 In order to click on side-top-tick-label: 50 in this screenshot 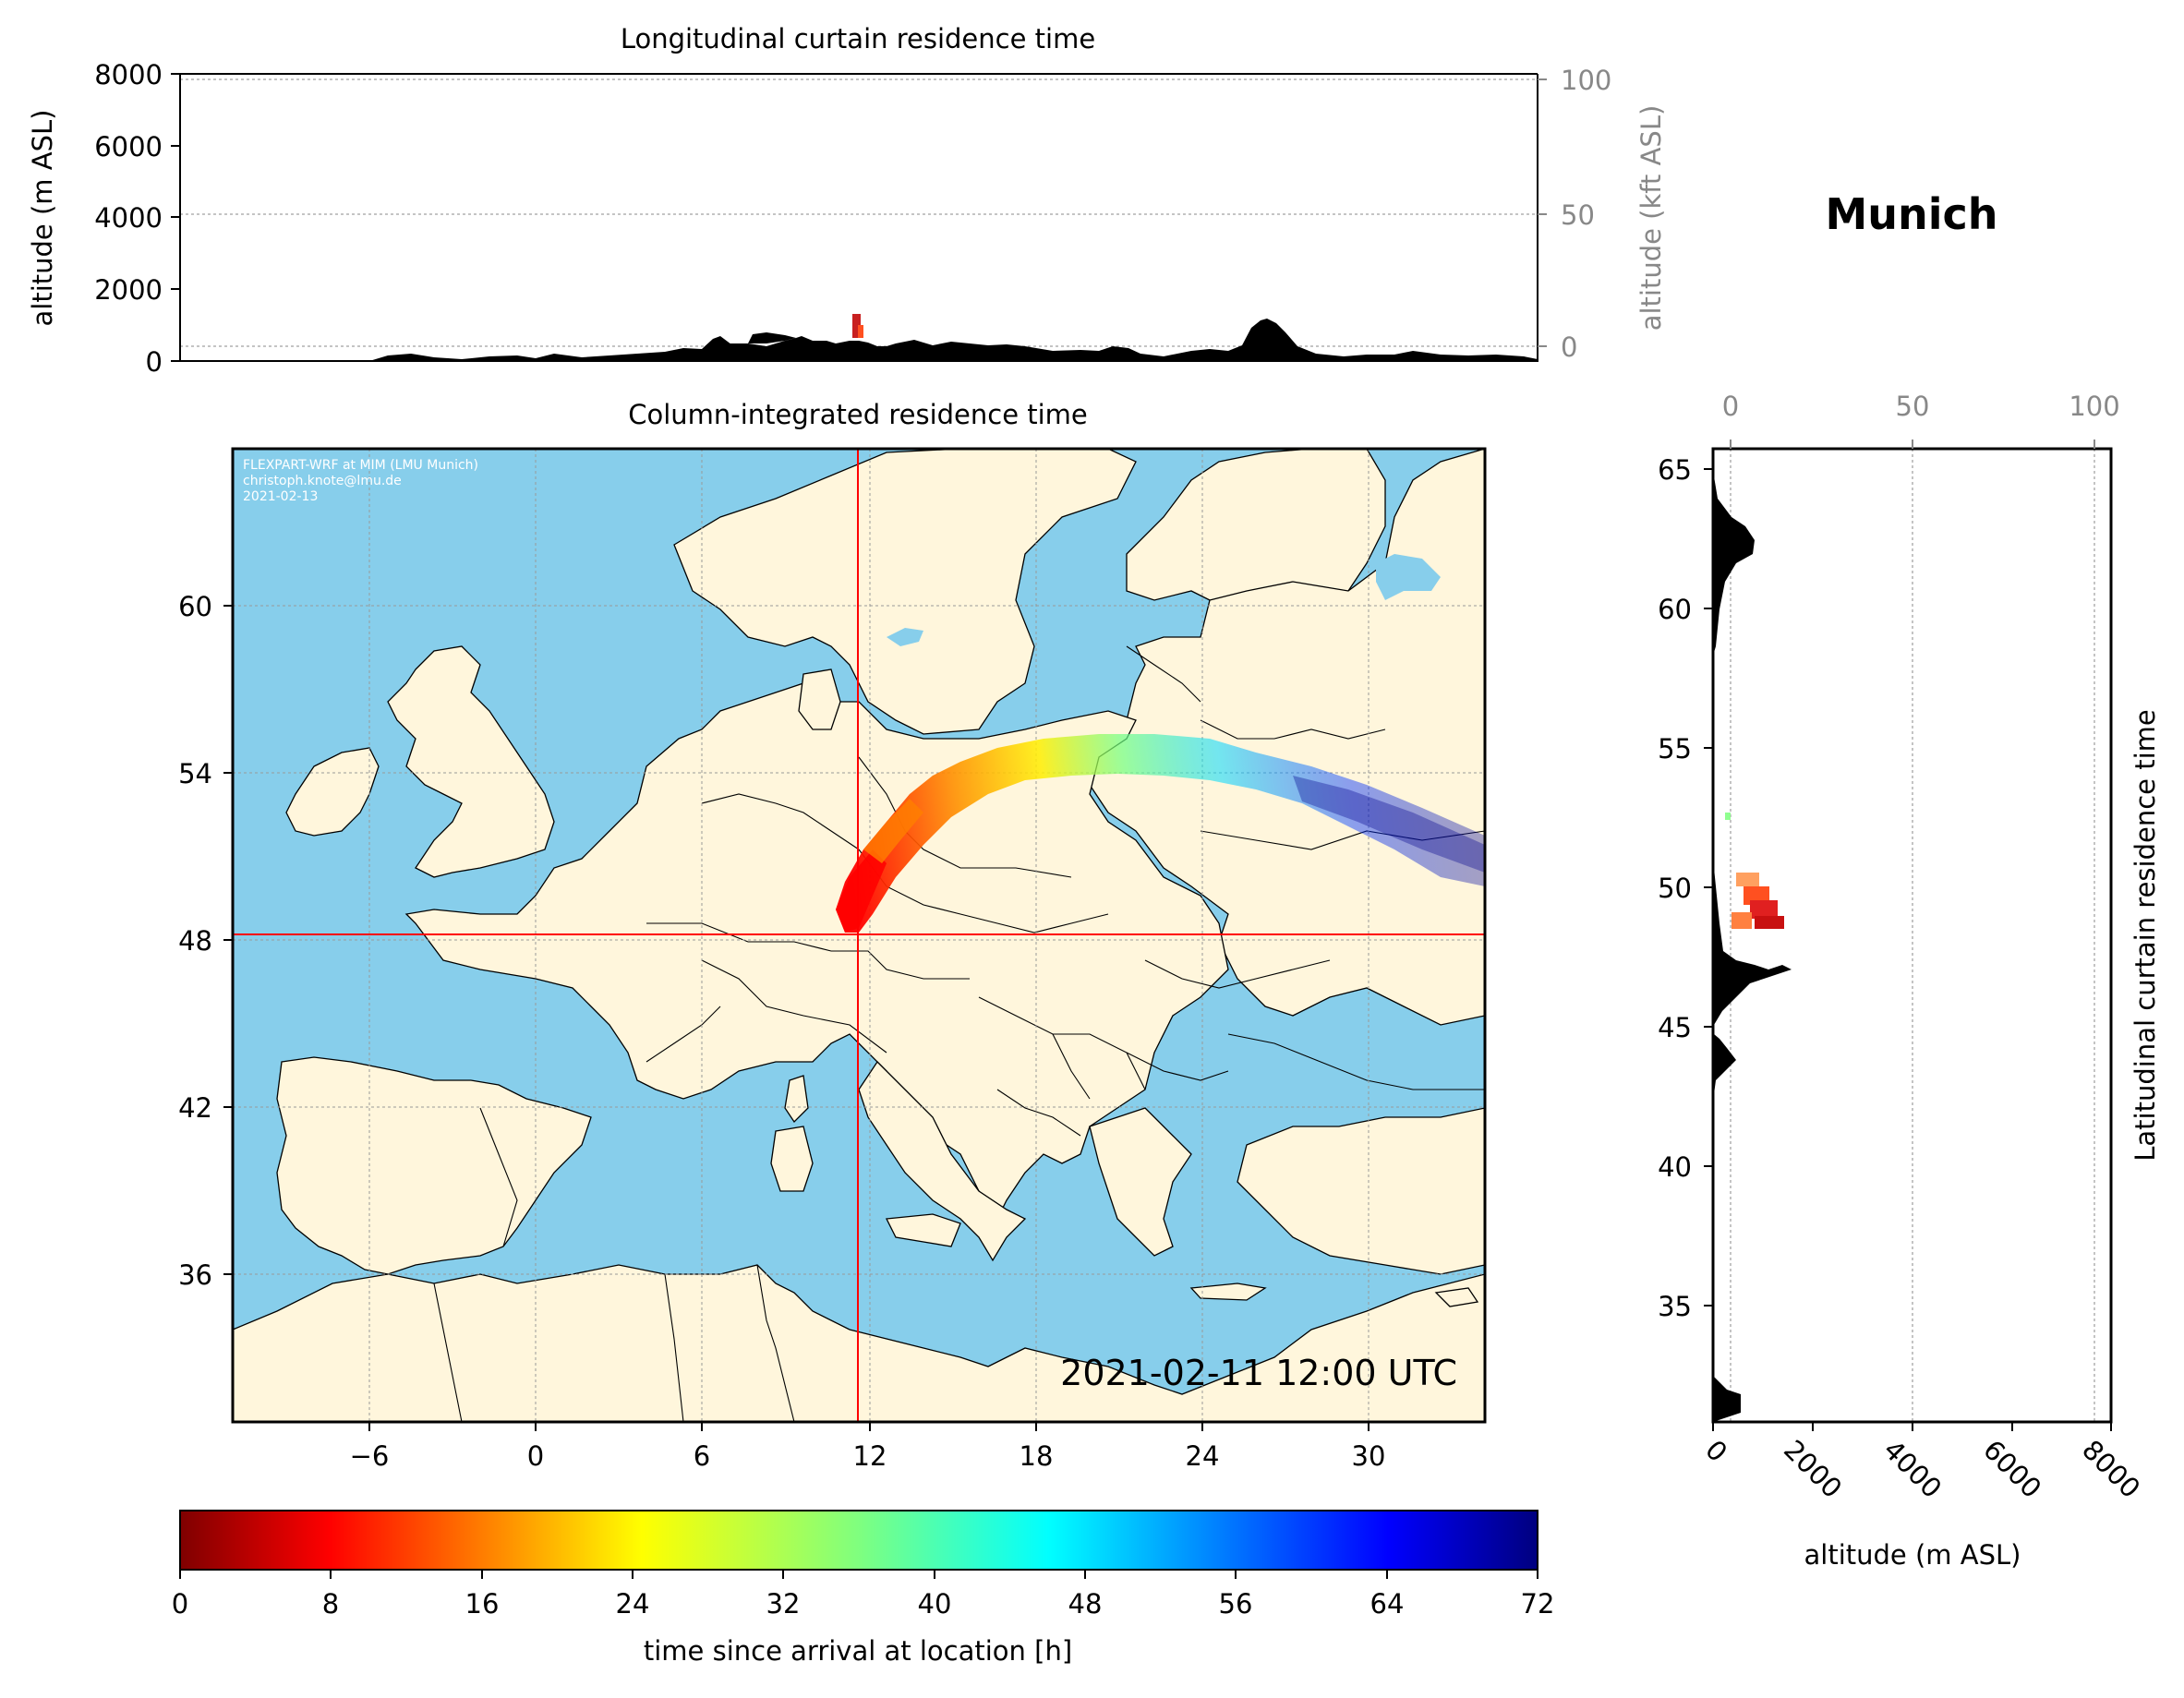, I will do `click(1913, 406)`.